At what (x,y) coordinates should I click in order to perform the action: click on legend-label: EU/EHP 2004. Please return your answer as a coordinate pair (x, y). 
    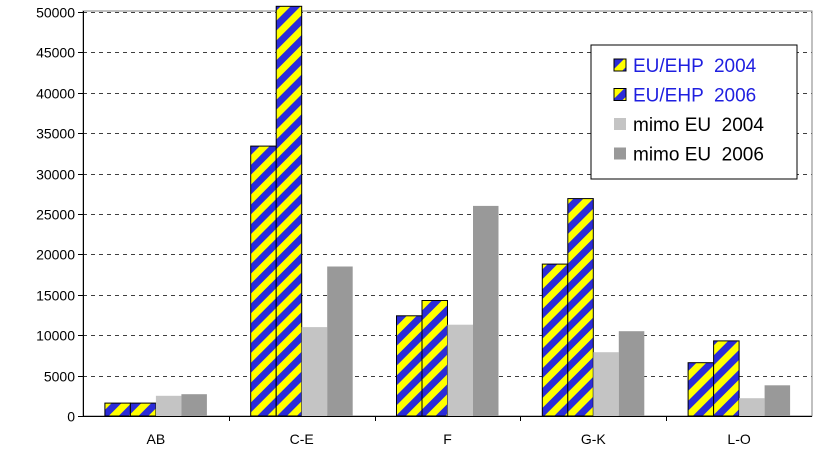
    Looking at the image, I should click on (695, 66).